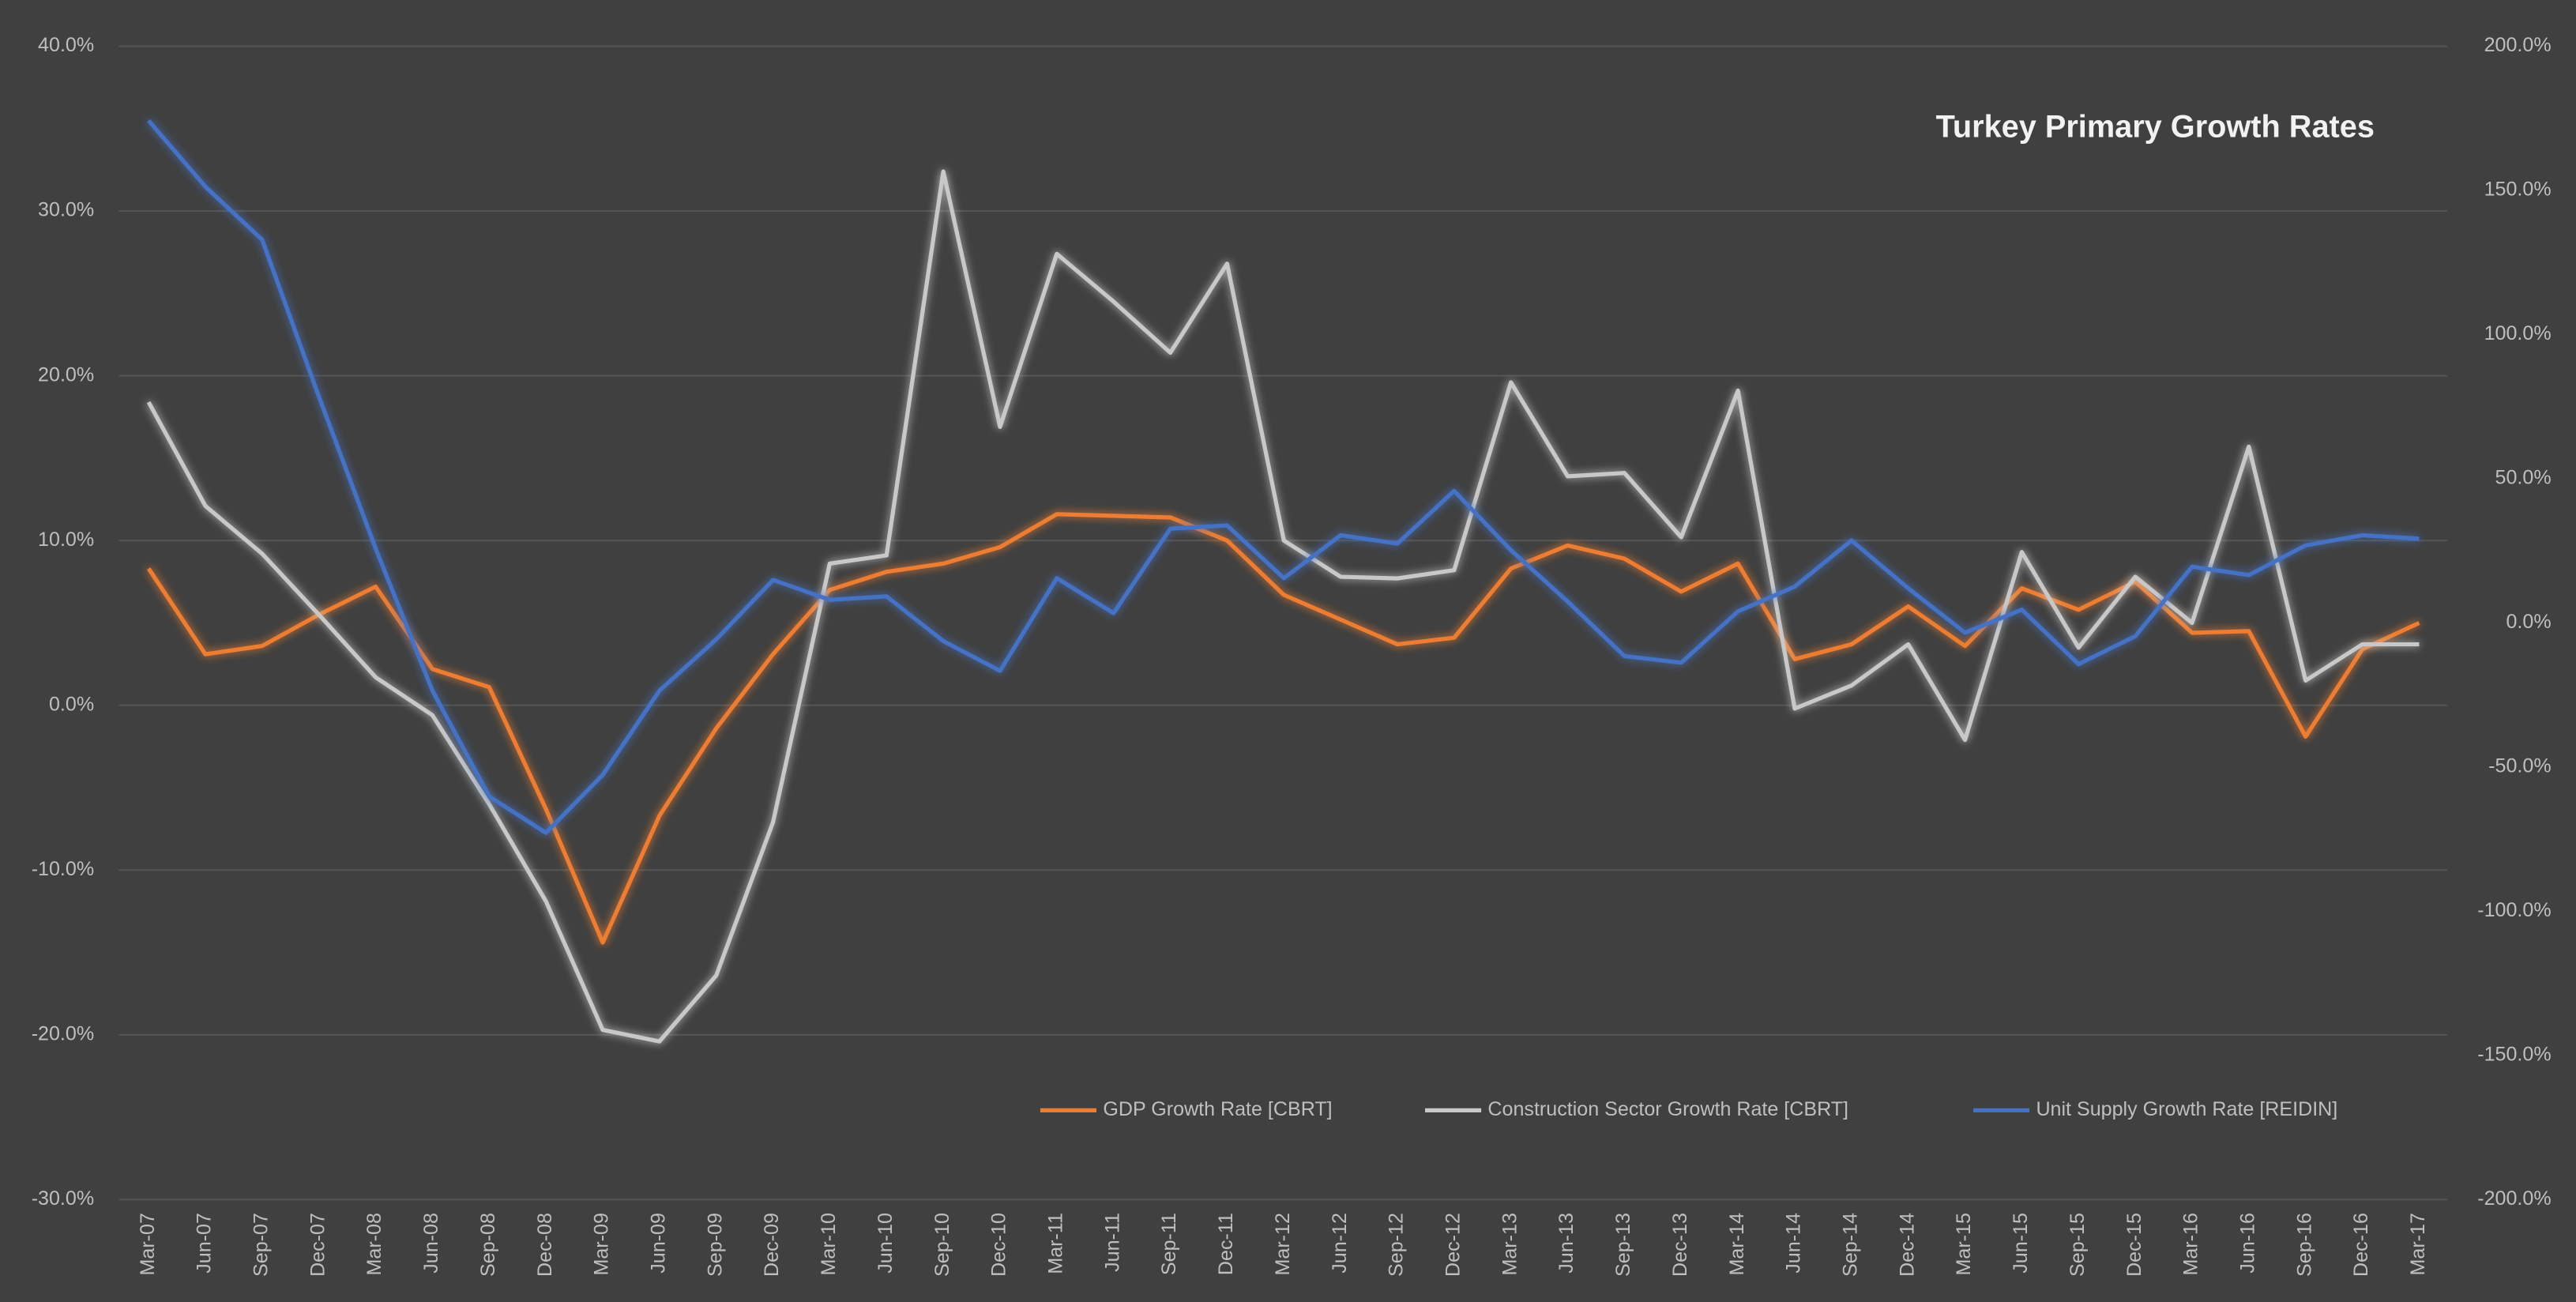  Describe the element at coordinates (885, 1243) in the screenshot. I see `x-tick-label: Jun-10` at that location.